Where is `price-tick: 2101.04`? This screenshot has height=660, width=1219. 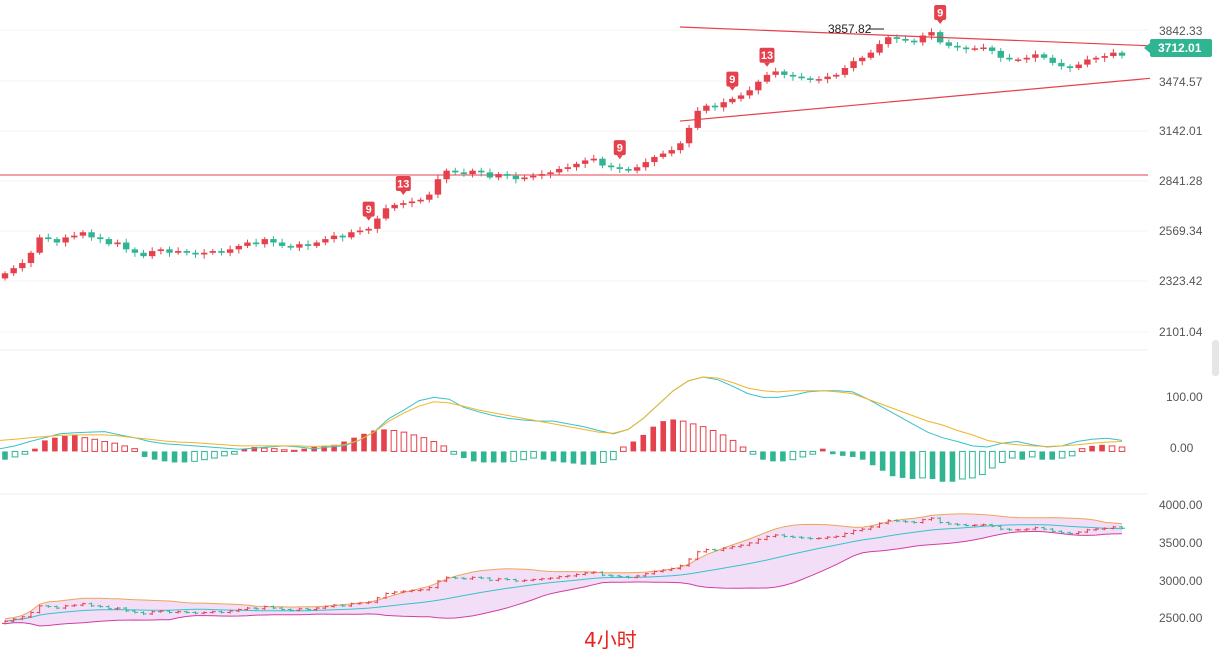 price-tick: 2101.04 is located at coordinates (1181, 332).